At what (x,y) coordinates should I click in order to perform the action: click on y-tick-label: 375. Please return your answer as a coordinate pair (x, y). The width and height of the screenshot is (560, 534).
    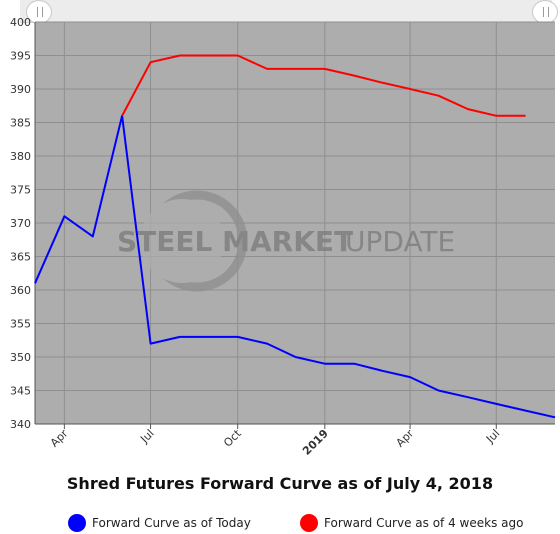
    Looking at the image, I should click on (20, 190).